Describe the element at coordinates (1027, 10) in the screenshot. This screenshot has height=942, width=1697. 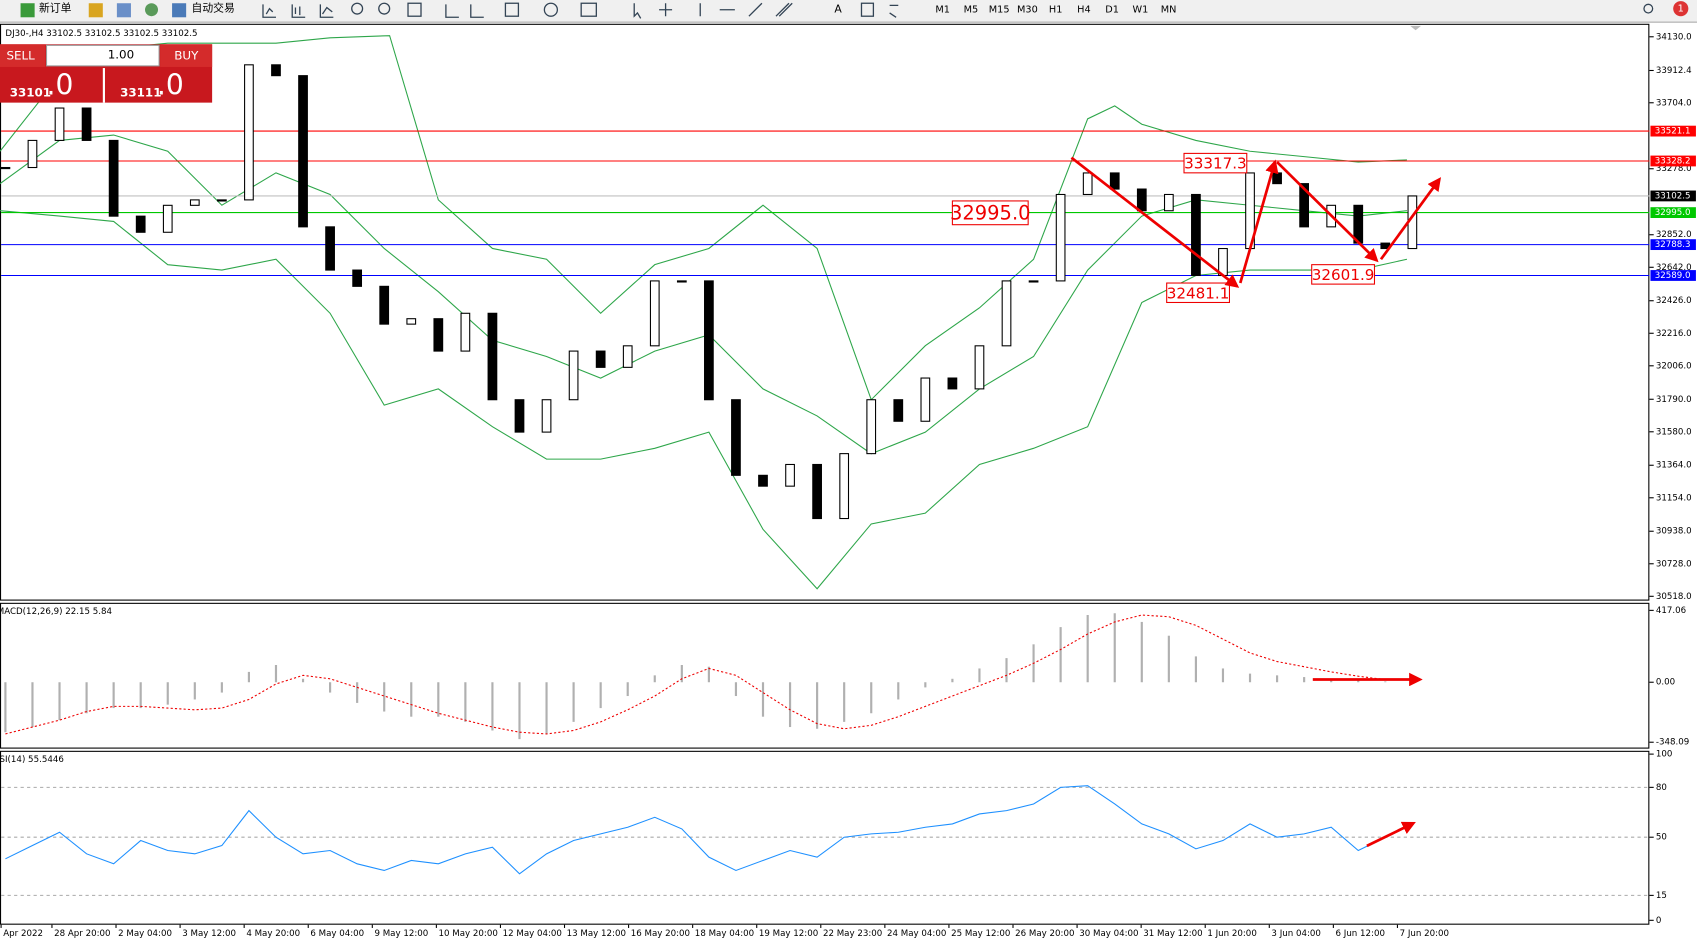
I see `timeframe-button: M30` at that location.